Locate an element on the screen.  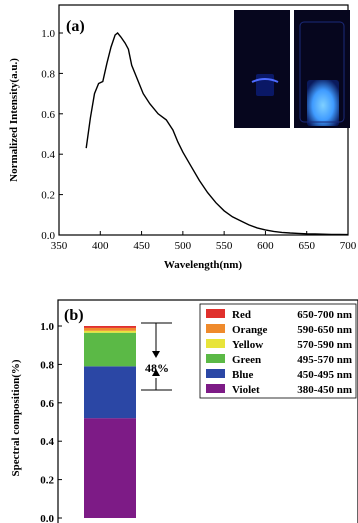
vial-glow is located at coordinates (323, 103).